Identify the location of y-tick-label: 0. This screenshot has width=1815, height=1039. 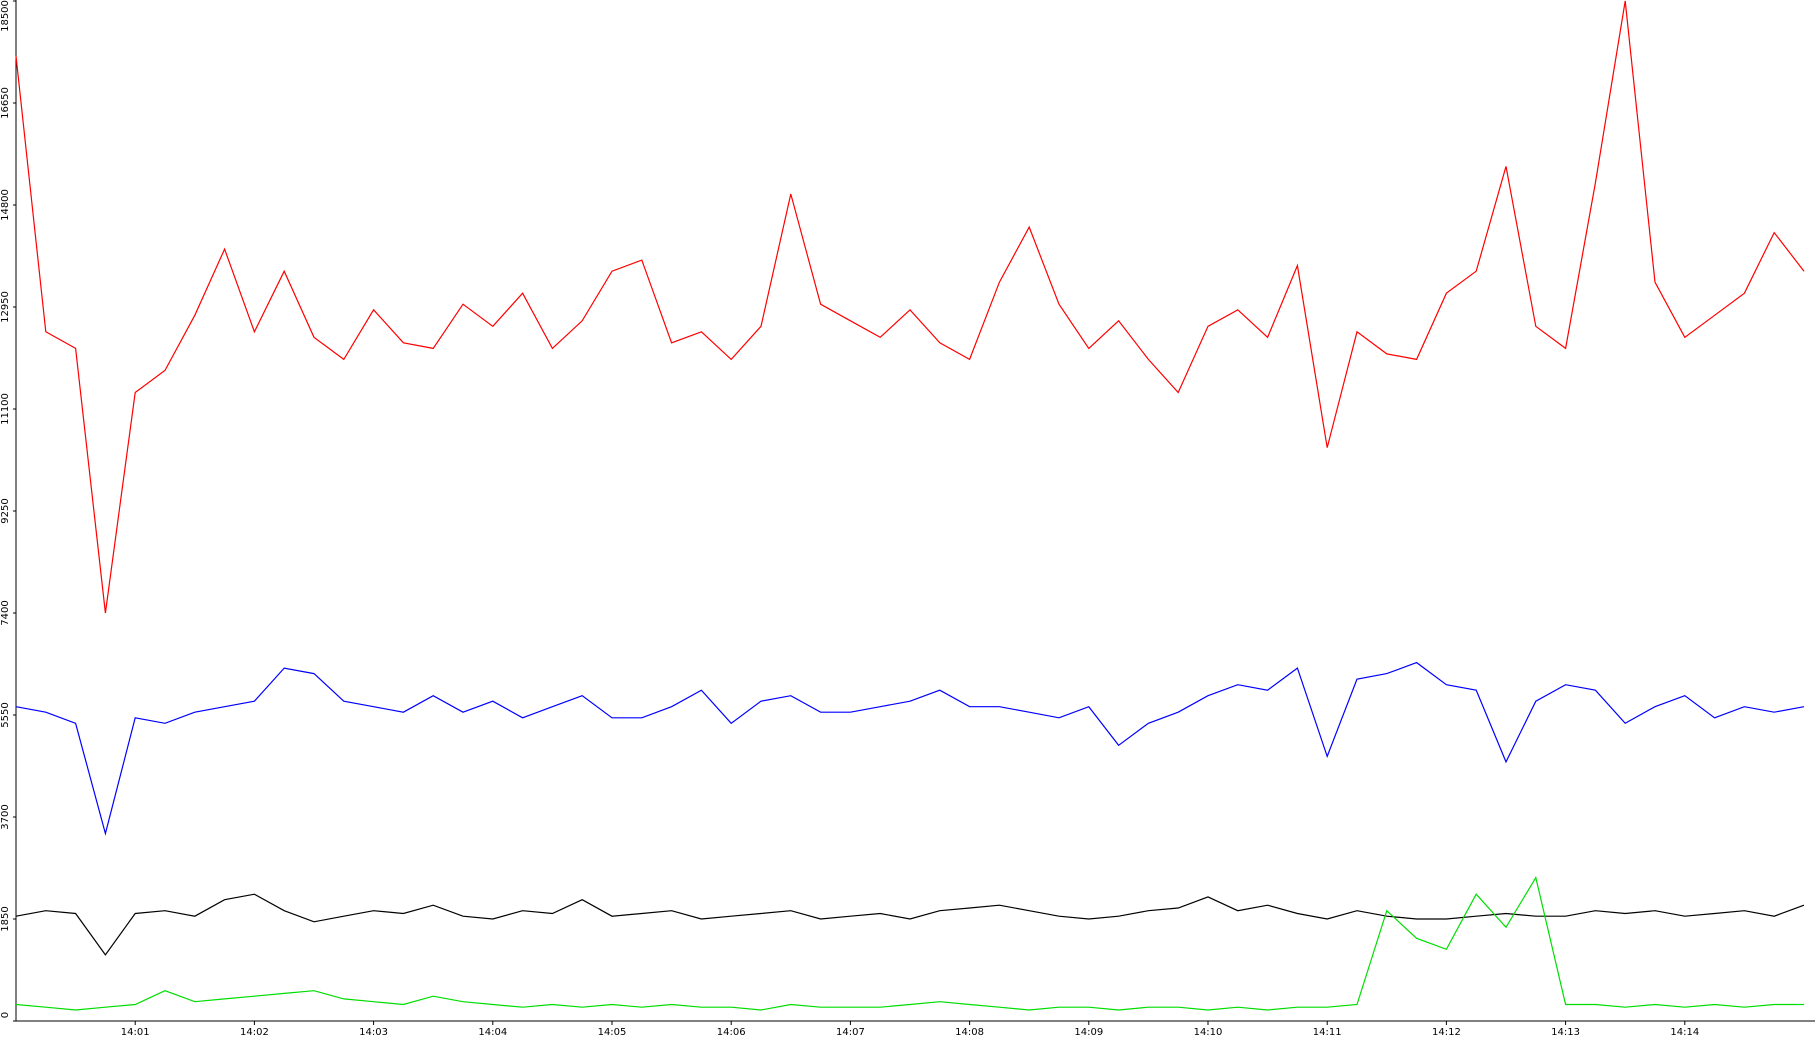
(5, 1015).